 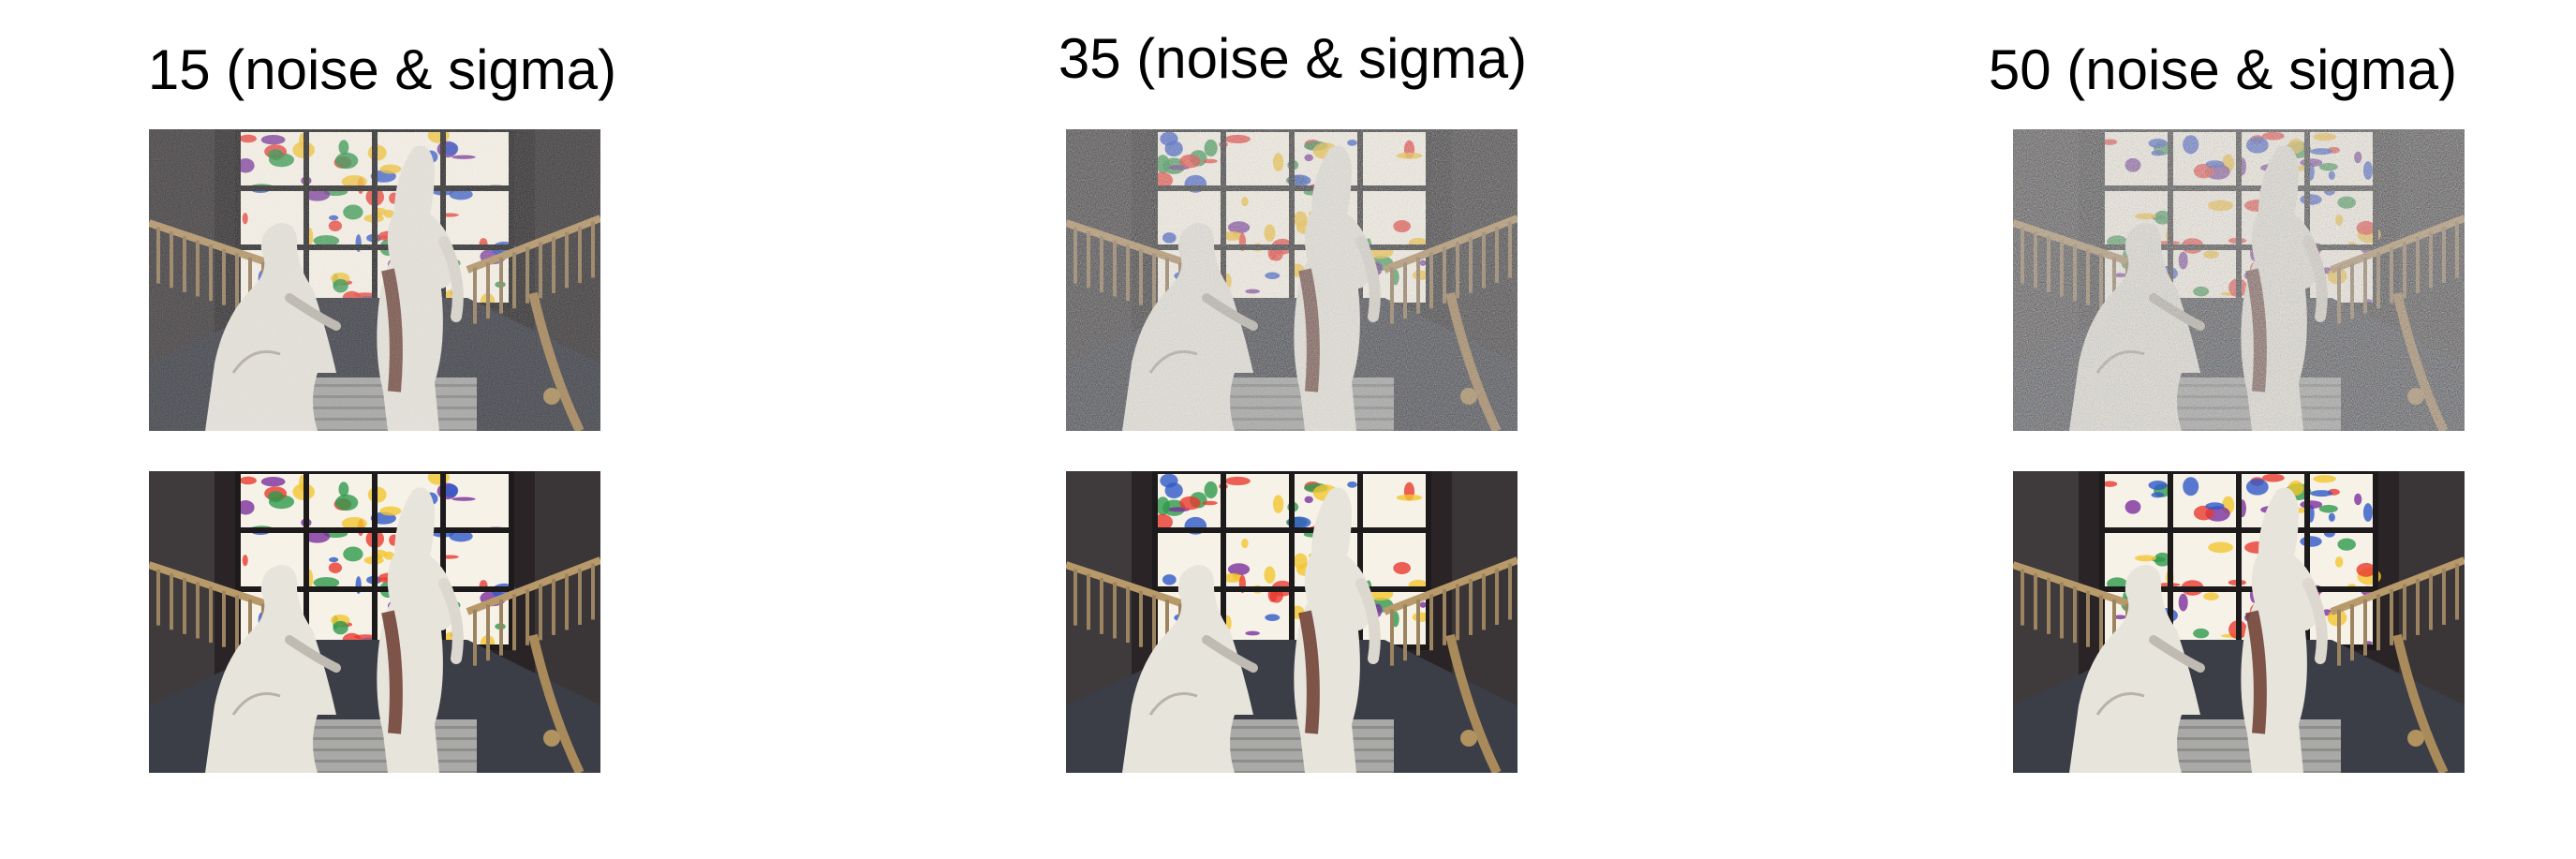 What do you see at coordinates (2223, 69) in the screenshot?
I see `column-title-50: 50 (noise & sigma)` at bounding box center [2223, 69].